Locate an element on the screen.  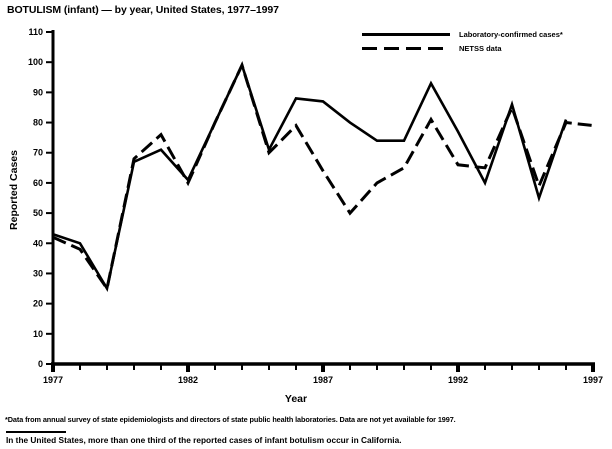
chart-legend: Laboratory-confirmed cases* NETSS data is located at coordinates (462, 41).